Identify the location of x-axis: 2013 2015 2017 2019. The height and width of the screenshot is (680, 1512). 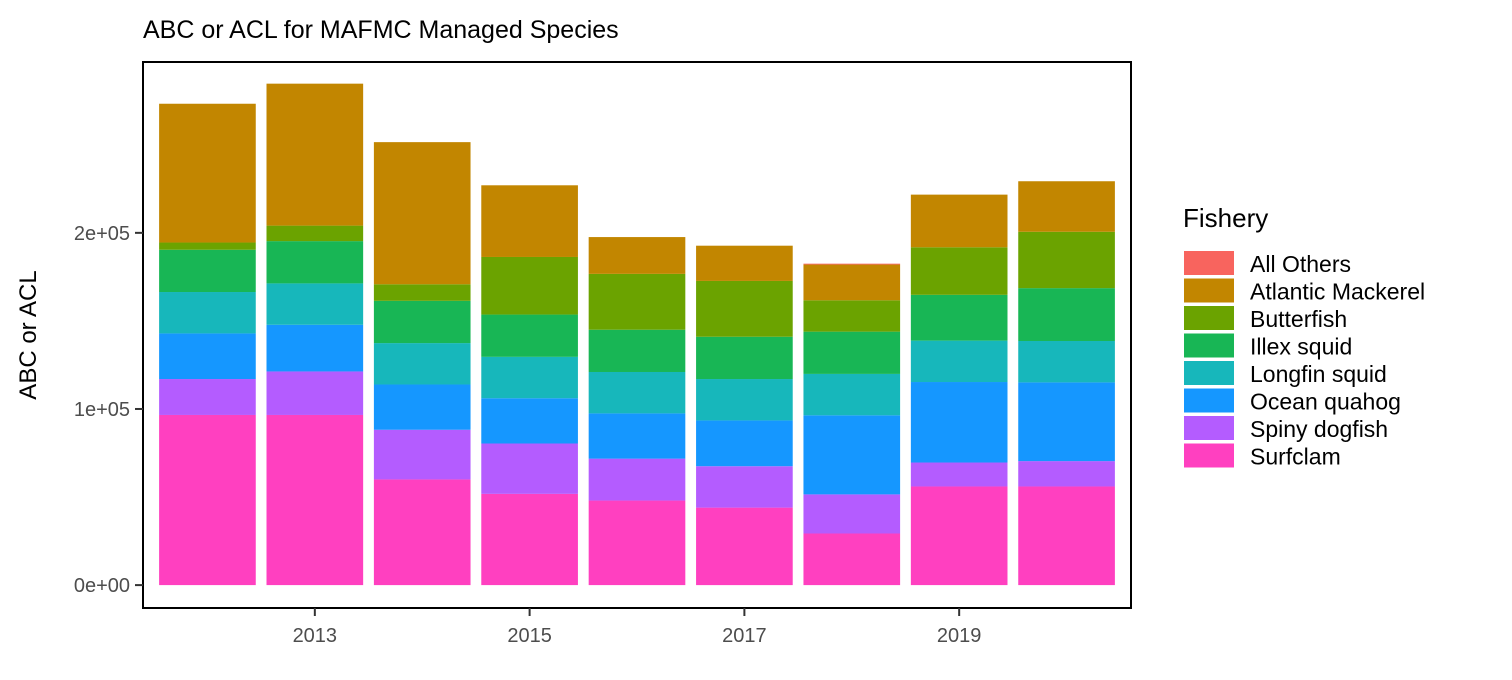
(637, 627).